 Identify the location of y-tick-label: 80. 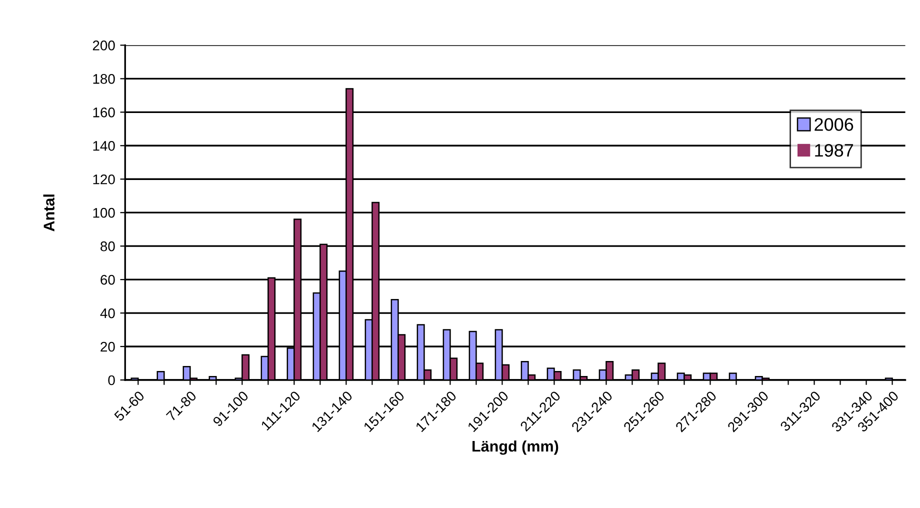
(107, 246).